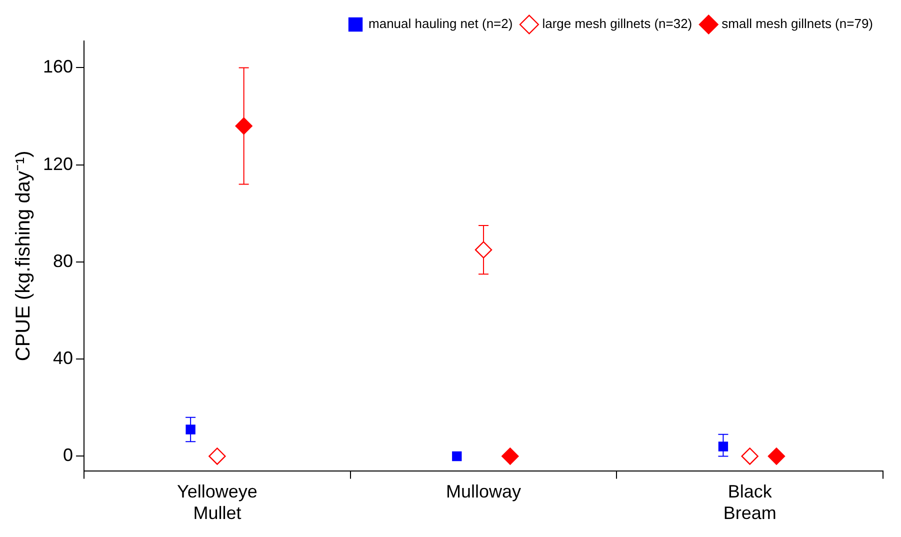 Image resolution: width=901 pixels, height=537 pixels. Describe the element at coordinates (440, 24) in the screenshot. I see `legend-label: manual hauling net (n=2)` at that location.